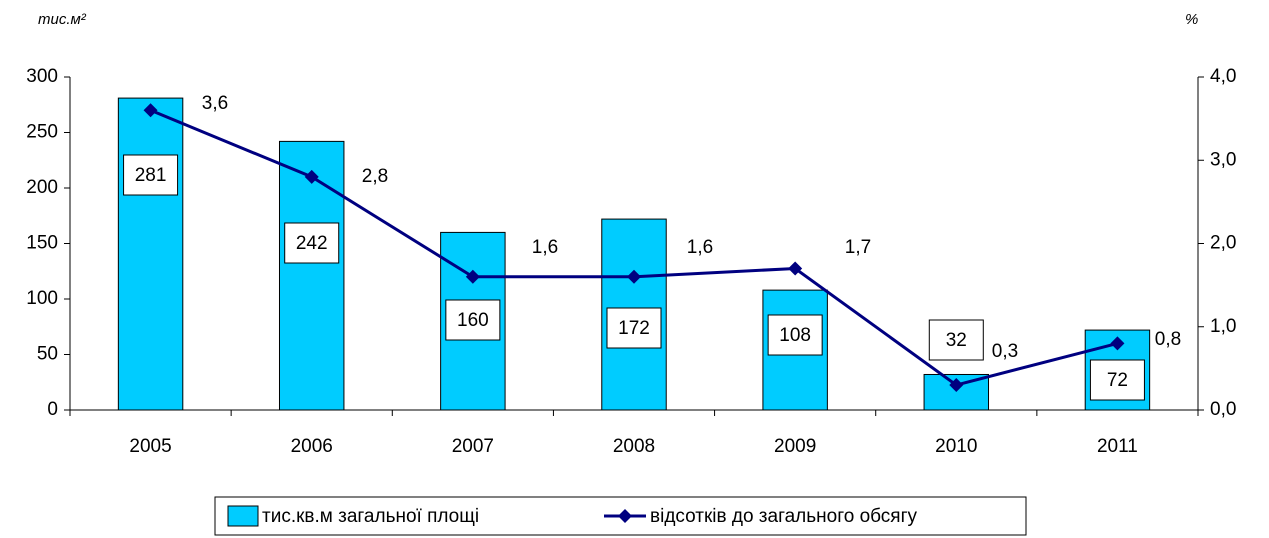 The height and width of the screenshot is (538, 1269). I want to click on data-label: 160, so click(473, 320).